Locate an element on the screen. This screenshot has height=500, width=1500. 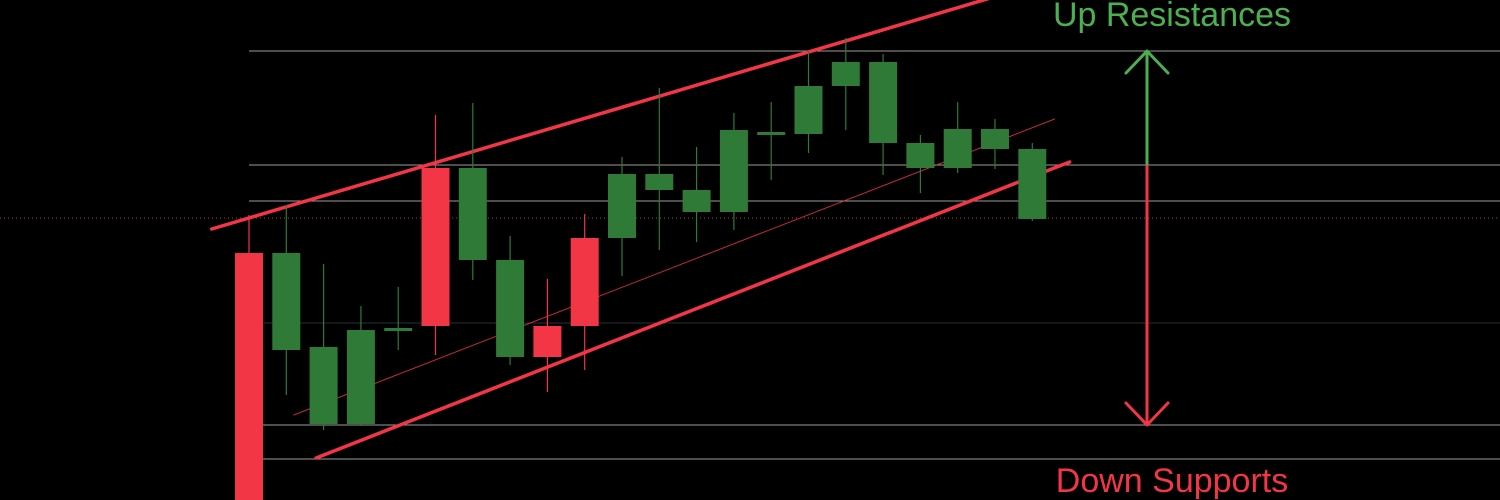
down-supports-label: Down Supports is located at coordinates (1172, 481).